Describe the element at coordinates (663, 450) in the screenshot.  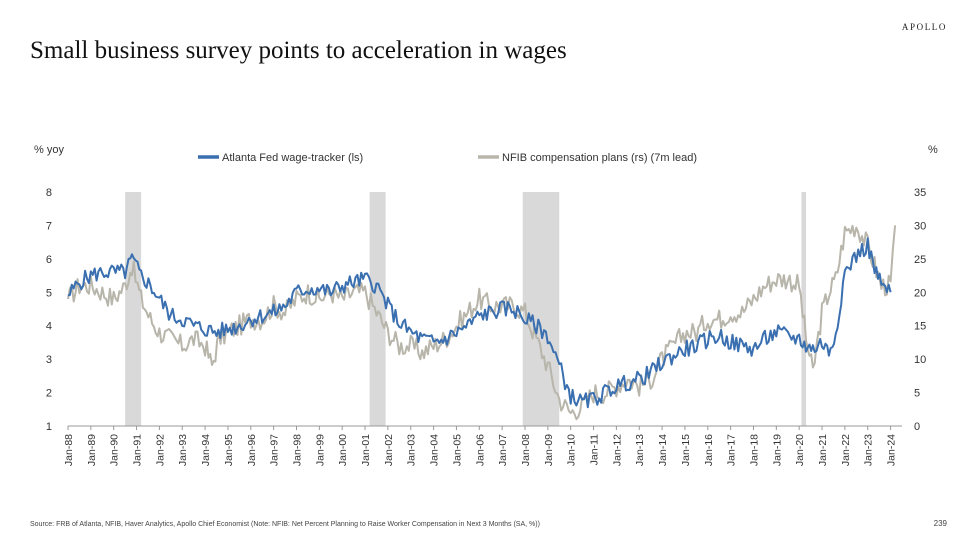
I see `x-tick-label-26: Jan-14` at that location.